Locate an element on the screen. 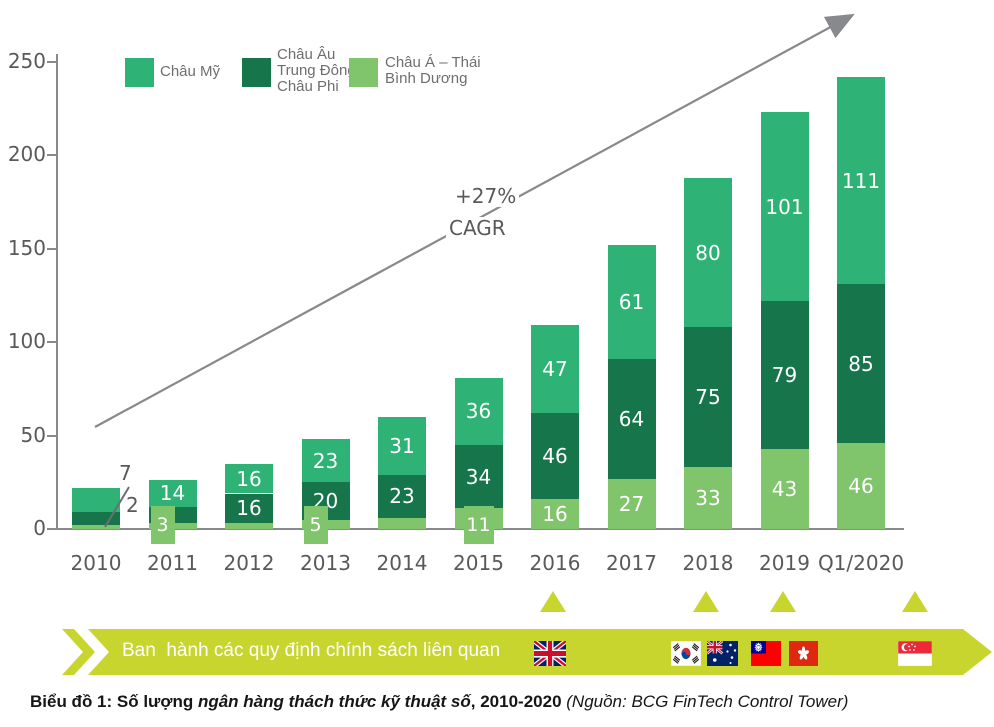  bar-value-label: 43 is located at coordinates (784, 488).